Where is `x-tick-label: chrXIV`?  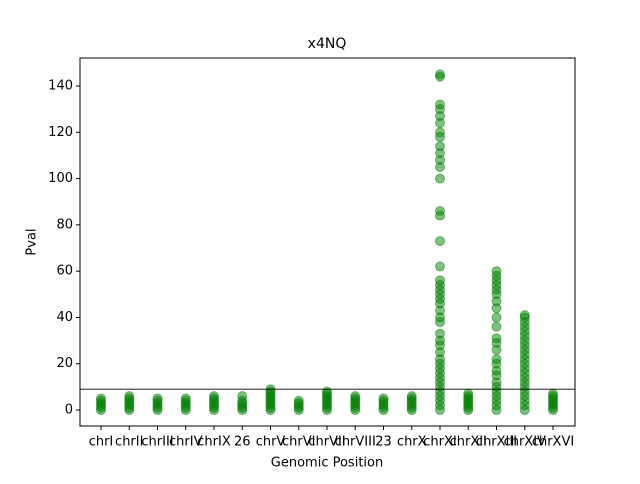 x-tick-label: chrXIV is located at coordinates (525, 442).